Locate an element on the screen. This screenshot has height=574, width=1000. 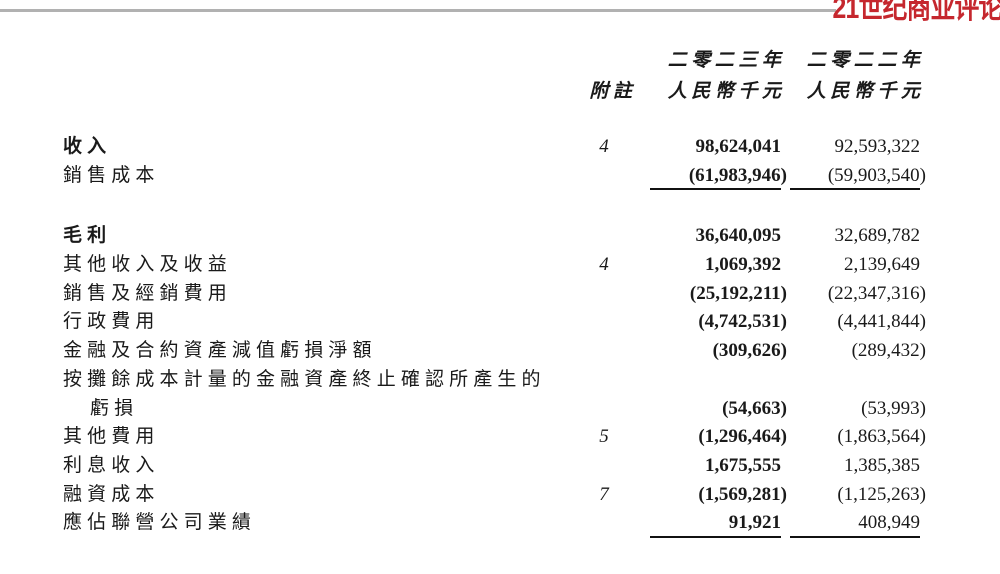
header-year-2023: 二零二三年 is located at coordinates (726, 60).